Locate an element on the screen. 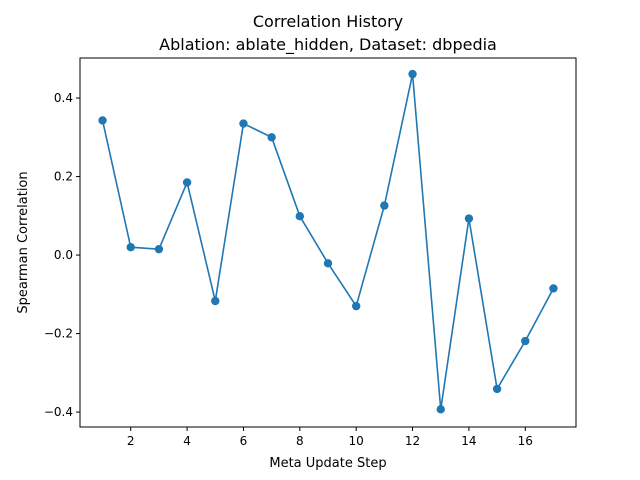 Image resolution: width=640 pixels, height=480 pixels. y-tick-label: 0.4 is located at coordinates (63, 98).